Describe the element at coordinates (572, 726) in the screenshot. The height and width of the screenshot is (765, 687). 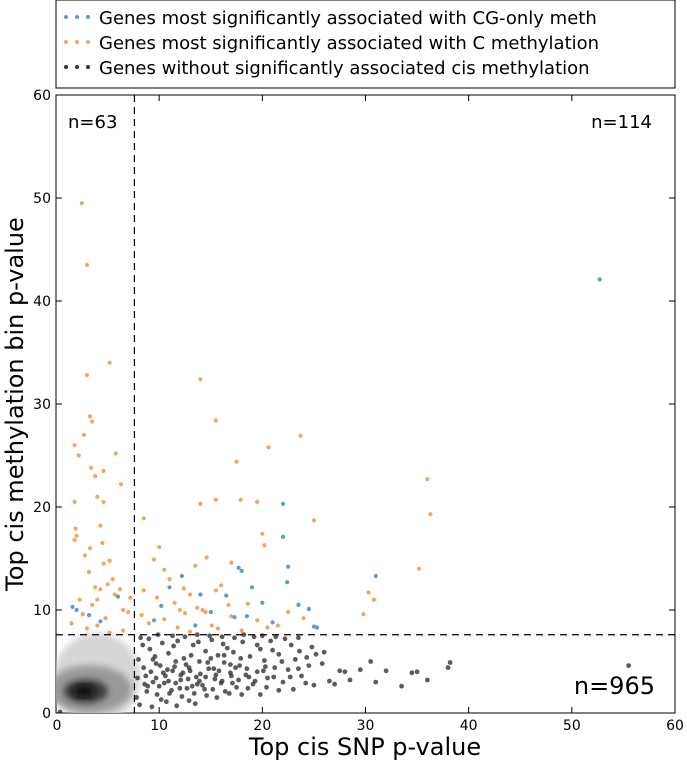
I see `x-tick-label: 50` at that location.